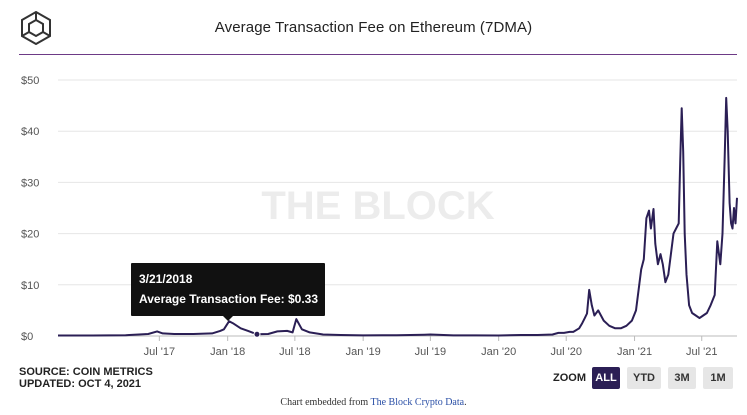 The height and width of the screenshot is (415, 747). I want to click on updated-line: UPDATED: OCT 4, 2021, so click(80, 384).